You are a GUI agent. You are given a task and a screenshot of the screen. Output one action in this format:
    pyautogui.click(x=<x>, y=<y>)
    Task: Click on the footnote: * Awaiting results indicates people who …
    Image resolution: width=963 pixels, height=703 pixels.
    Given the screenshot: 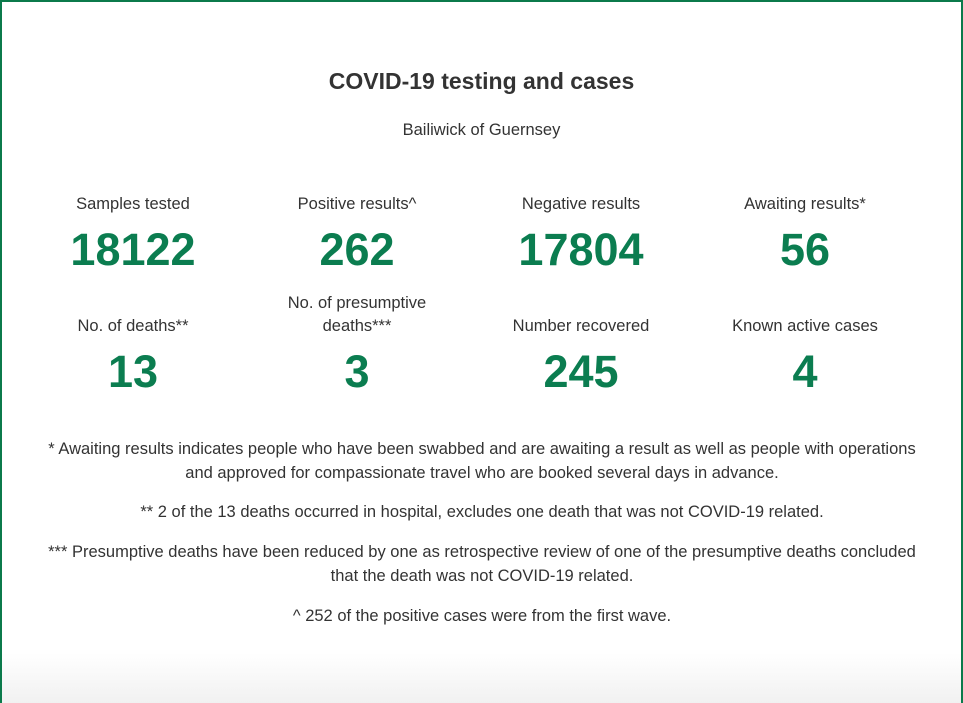 What is the action you would take?
    pyautogui.click(x=482, y=461)
    